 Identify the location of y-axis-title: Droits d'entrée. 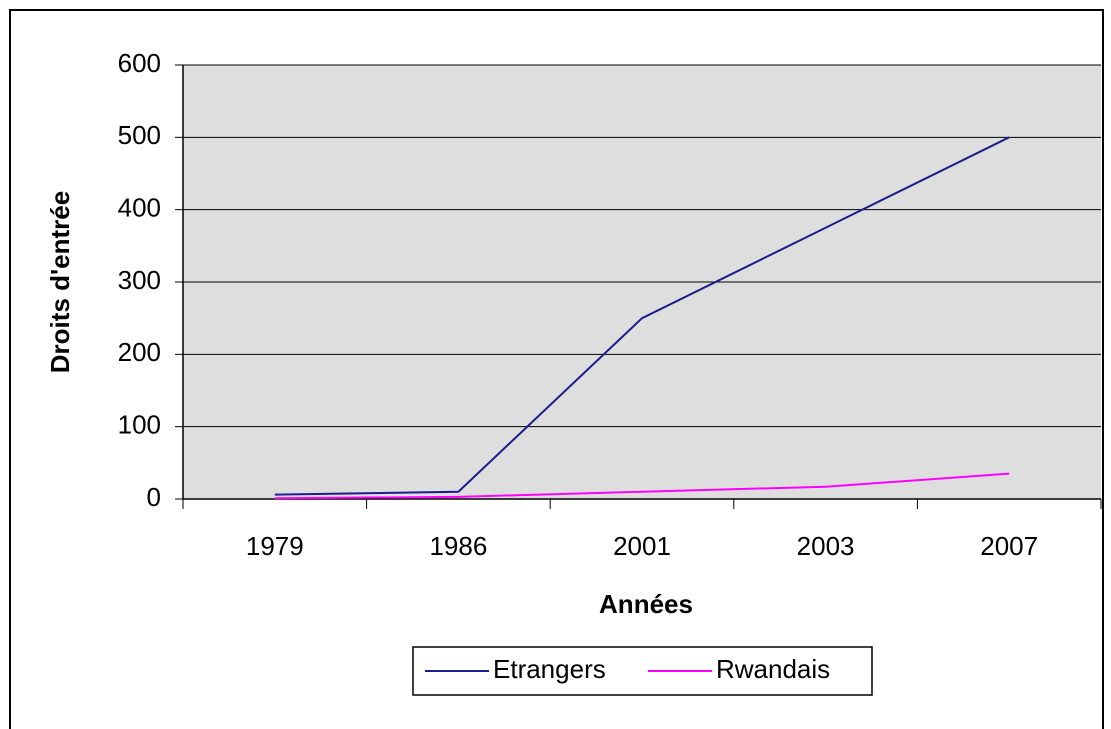
(60, 282).